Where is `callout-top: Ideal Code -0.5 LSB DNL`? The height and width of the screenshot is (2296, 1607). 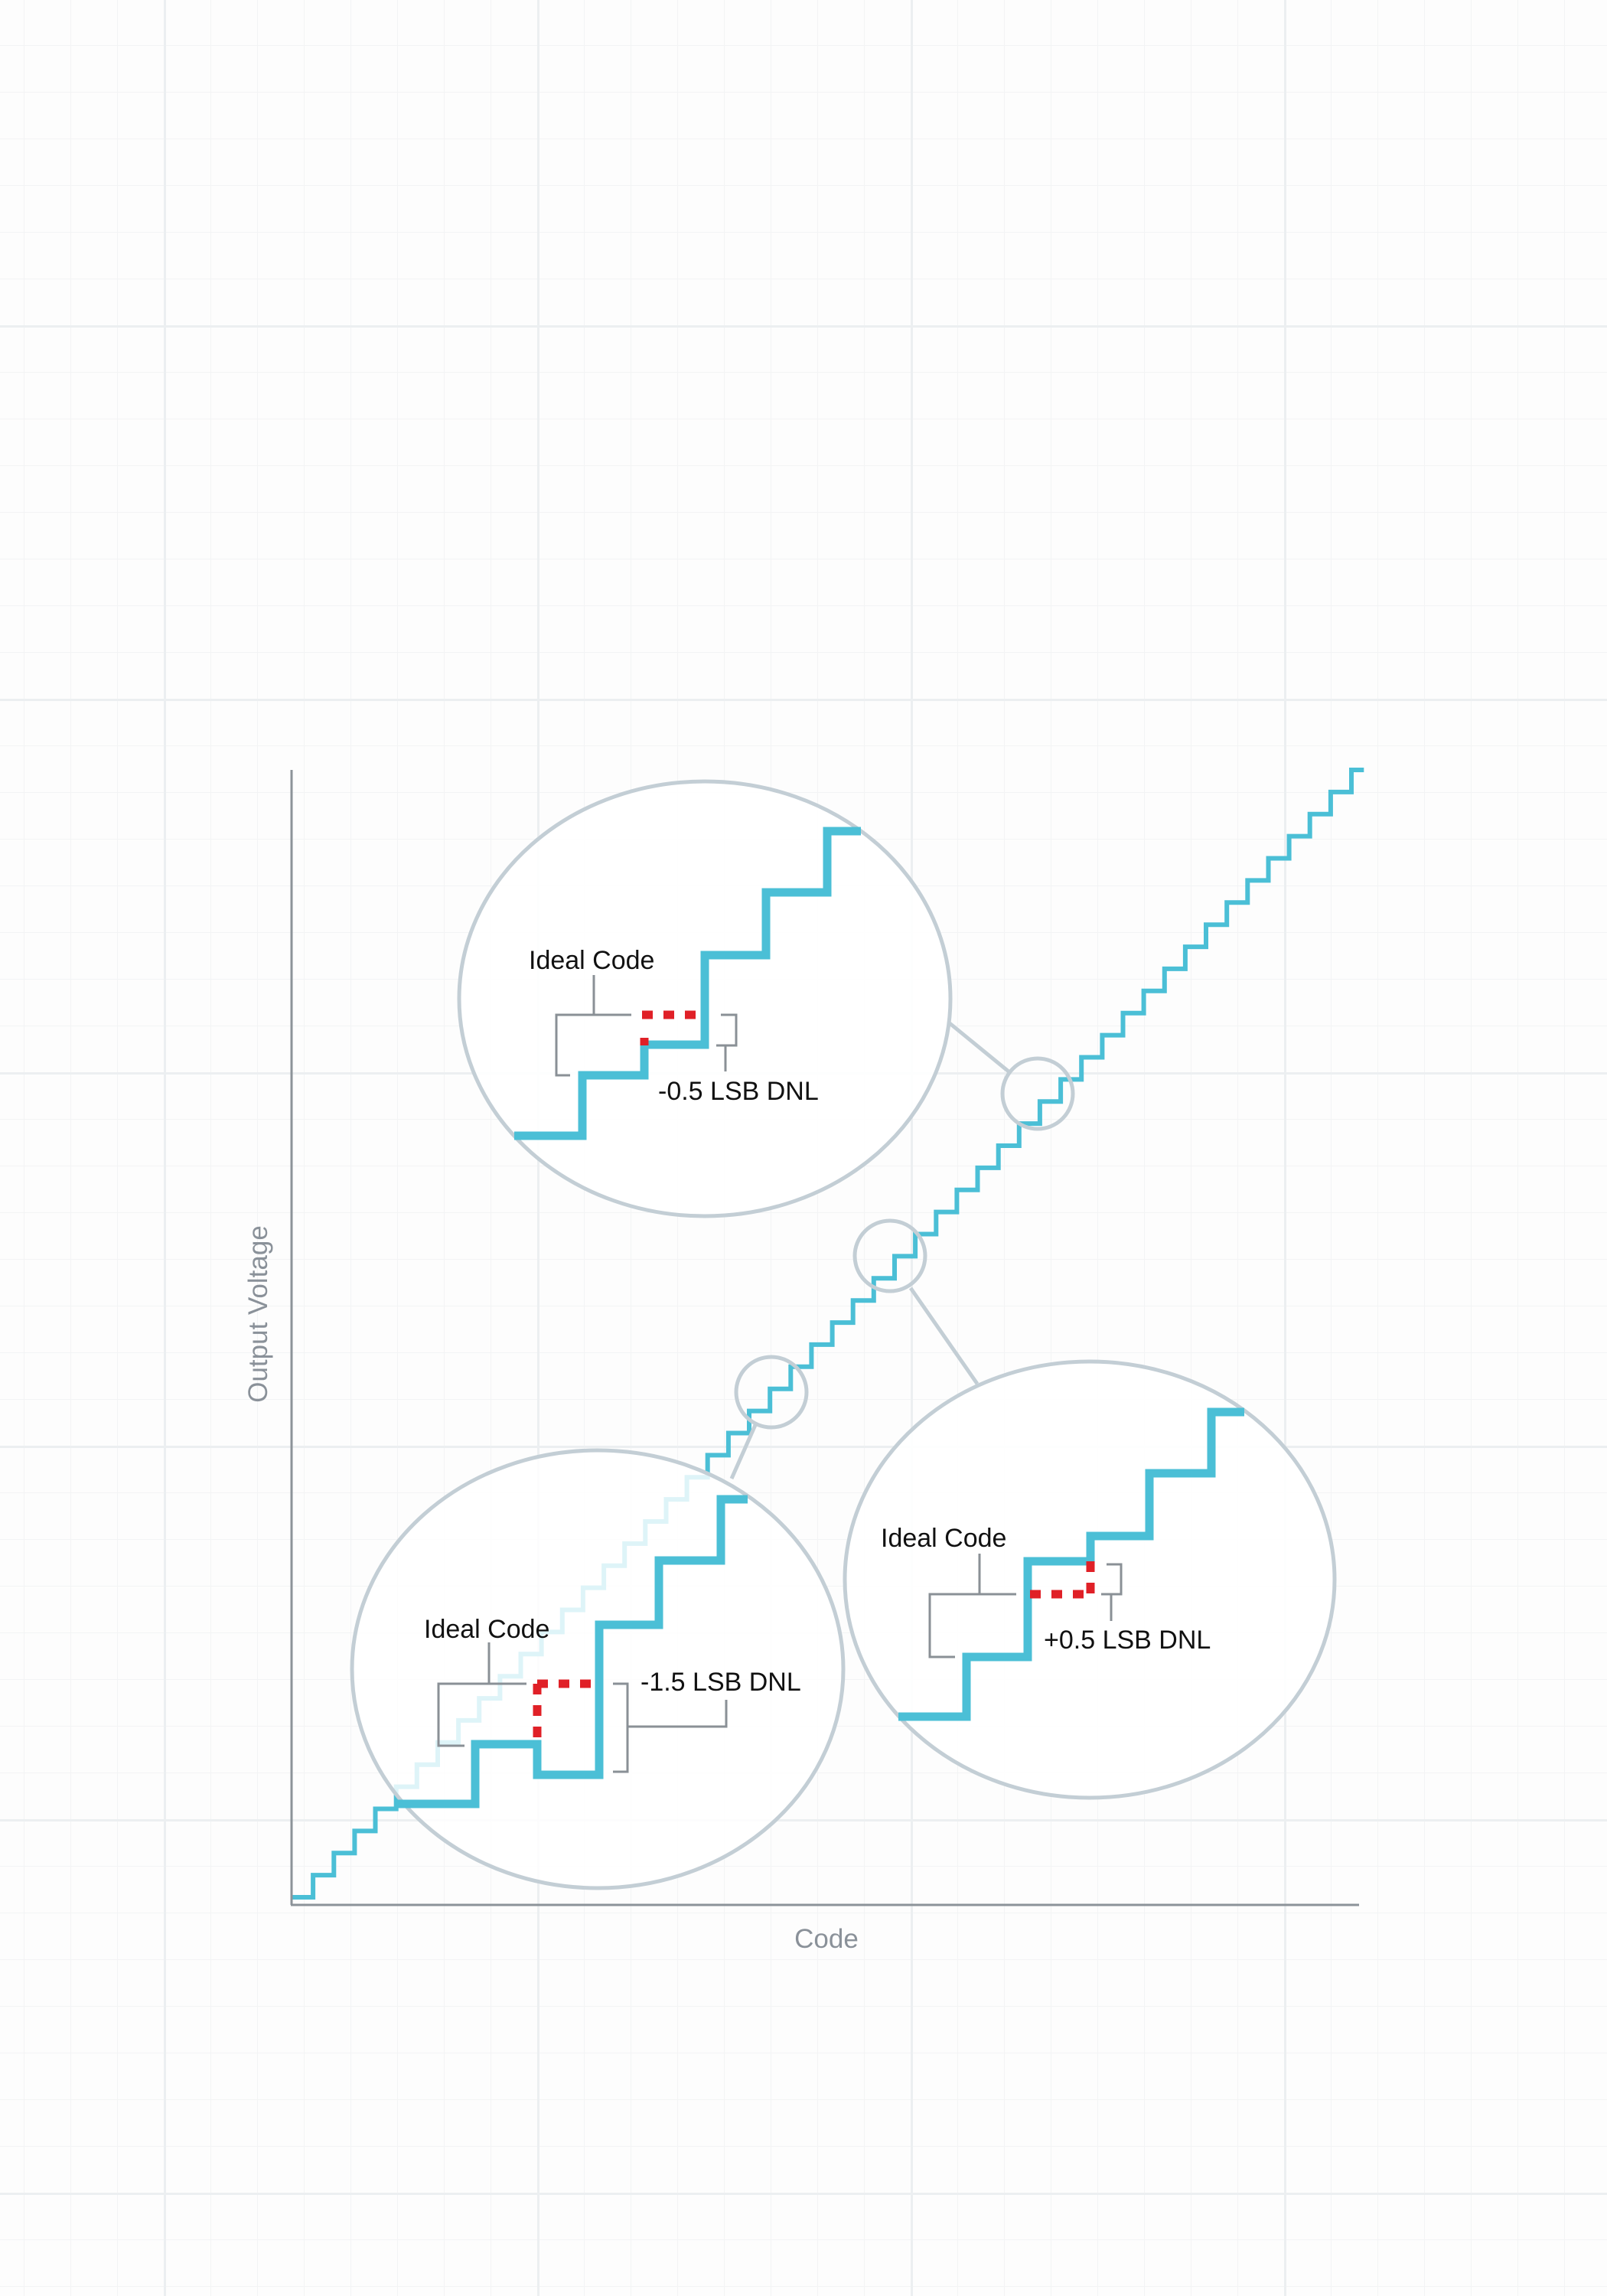 callout-top: Ideal Code -0.5 LSB DNL is located at coordinates (705, 998).